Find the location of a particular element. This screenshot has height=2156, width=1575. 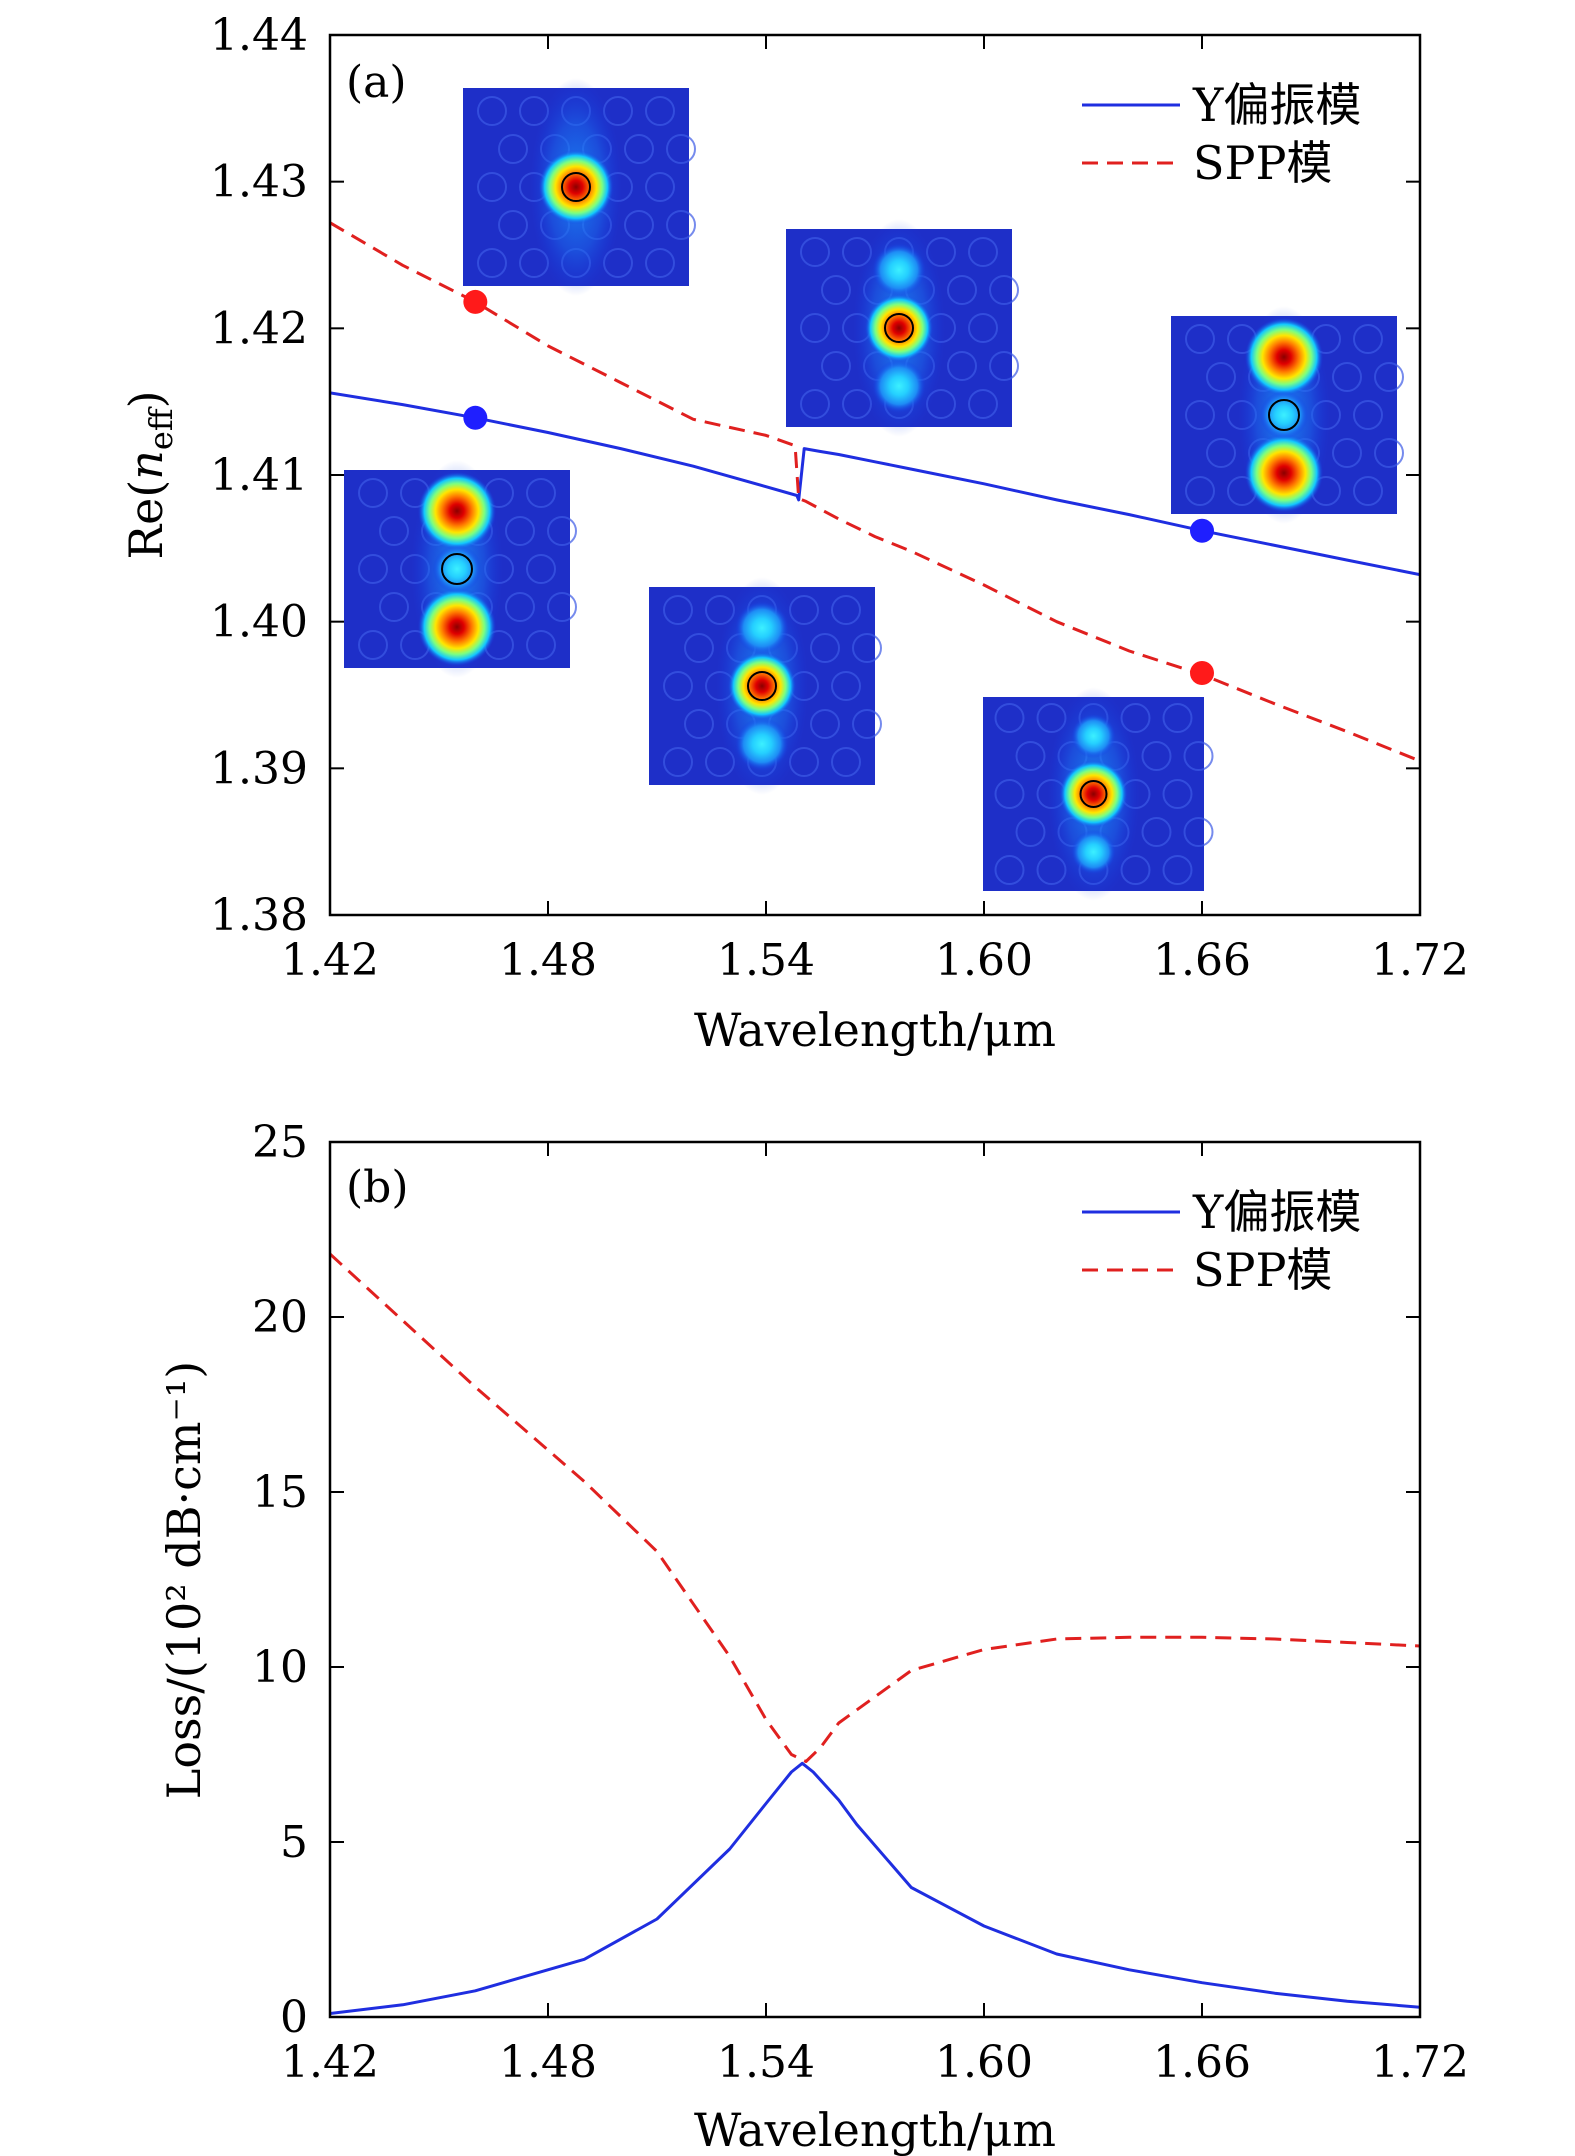

panel-a-legend: Y偏振模 SPP模 is located at coordinates (1221, 134).